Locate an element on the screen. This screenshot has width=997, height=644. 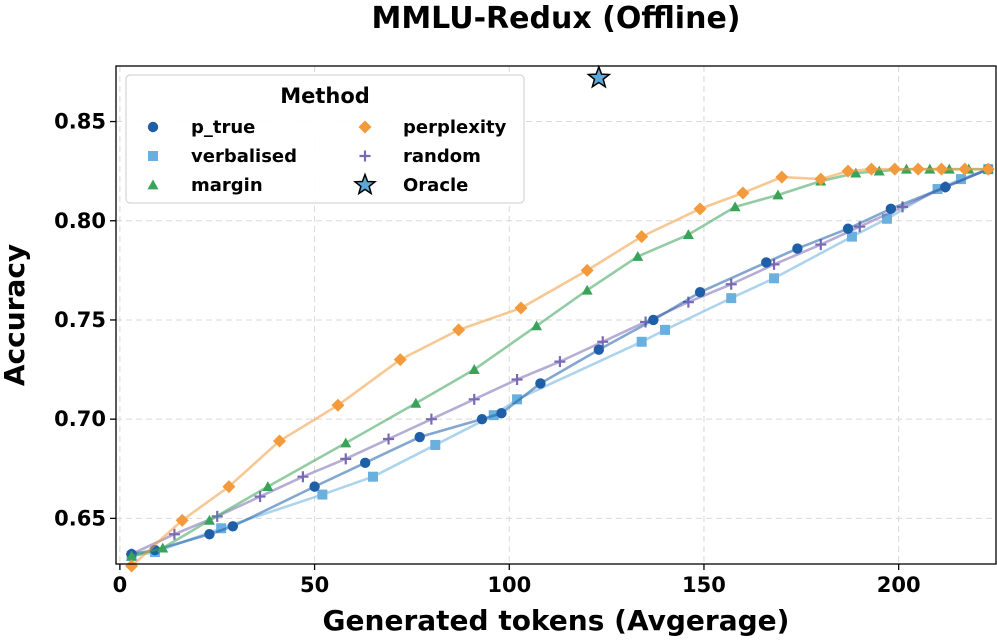
chart-title: MMLU-Redux (Offline) is located at coordinates (555, 18).